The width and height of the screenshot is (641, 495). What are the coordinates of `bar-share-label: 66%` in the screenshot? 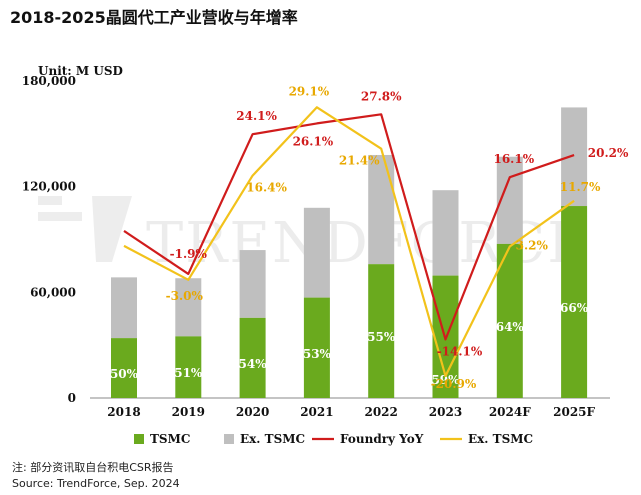 It's located at (574, 308).